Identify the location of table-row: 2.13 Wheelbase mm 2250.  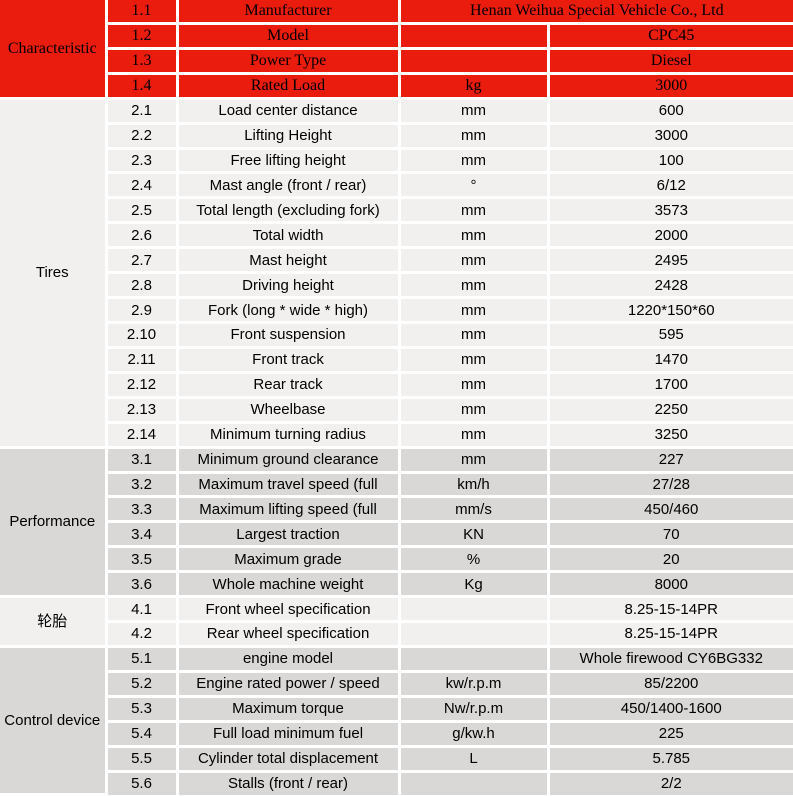
(396, 410).